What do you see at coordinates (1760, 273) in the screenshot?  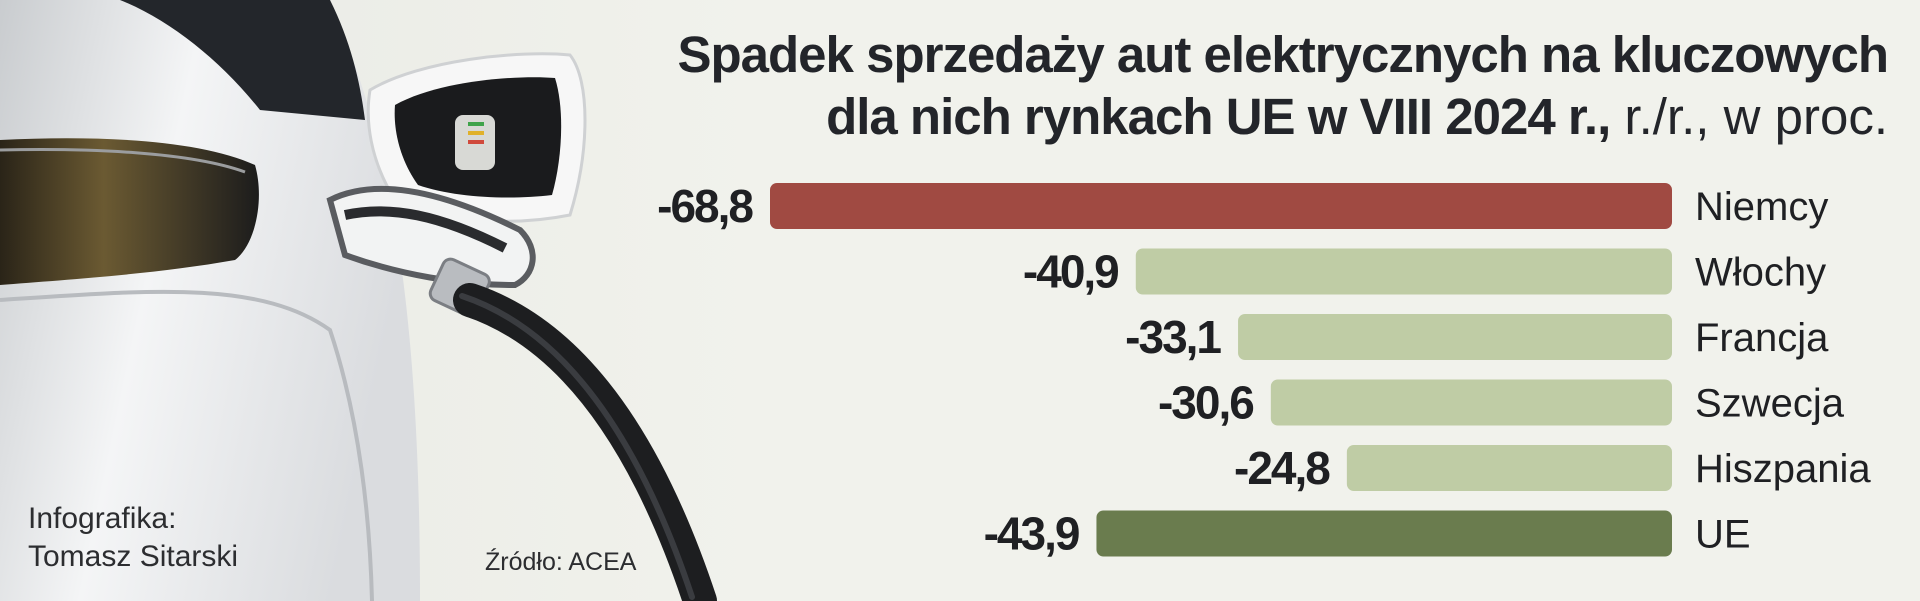 I see `category-label-w-ochy: Włochy` at bounding box center [1760, 273].